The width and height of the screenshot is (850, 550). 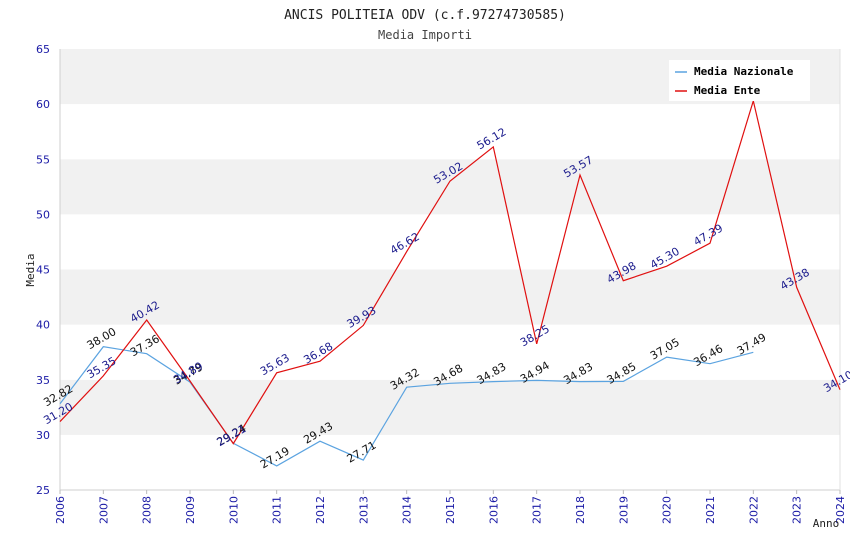 What do you see at coordinates (753, 510) in the screenshot?
I see `x-tick-label: 2022` at bounding box center [753, 510].